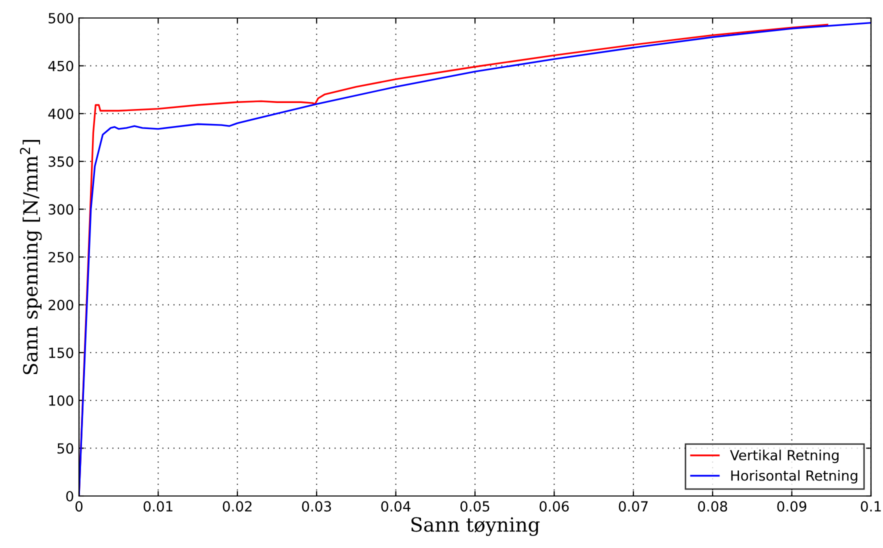  What do you see at coordinates (70, 496) in the screenshot?
I see `y-tick-label: 0` at bounding box center [70, 496].